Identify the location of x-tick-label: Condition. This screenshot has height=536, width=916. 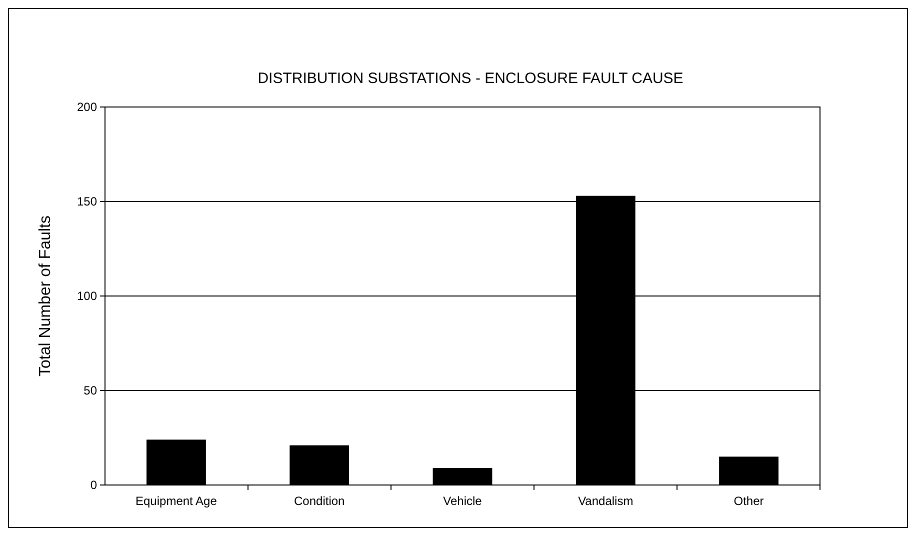
(319, 501).